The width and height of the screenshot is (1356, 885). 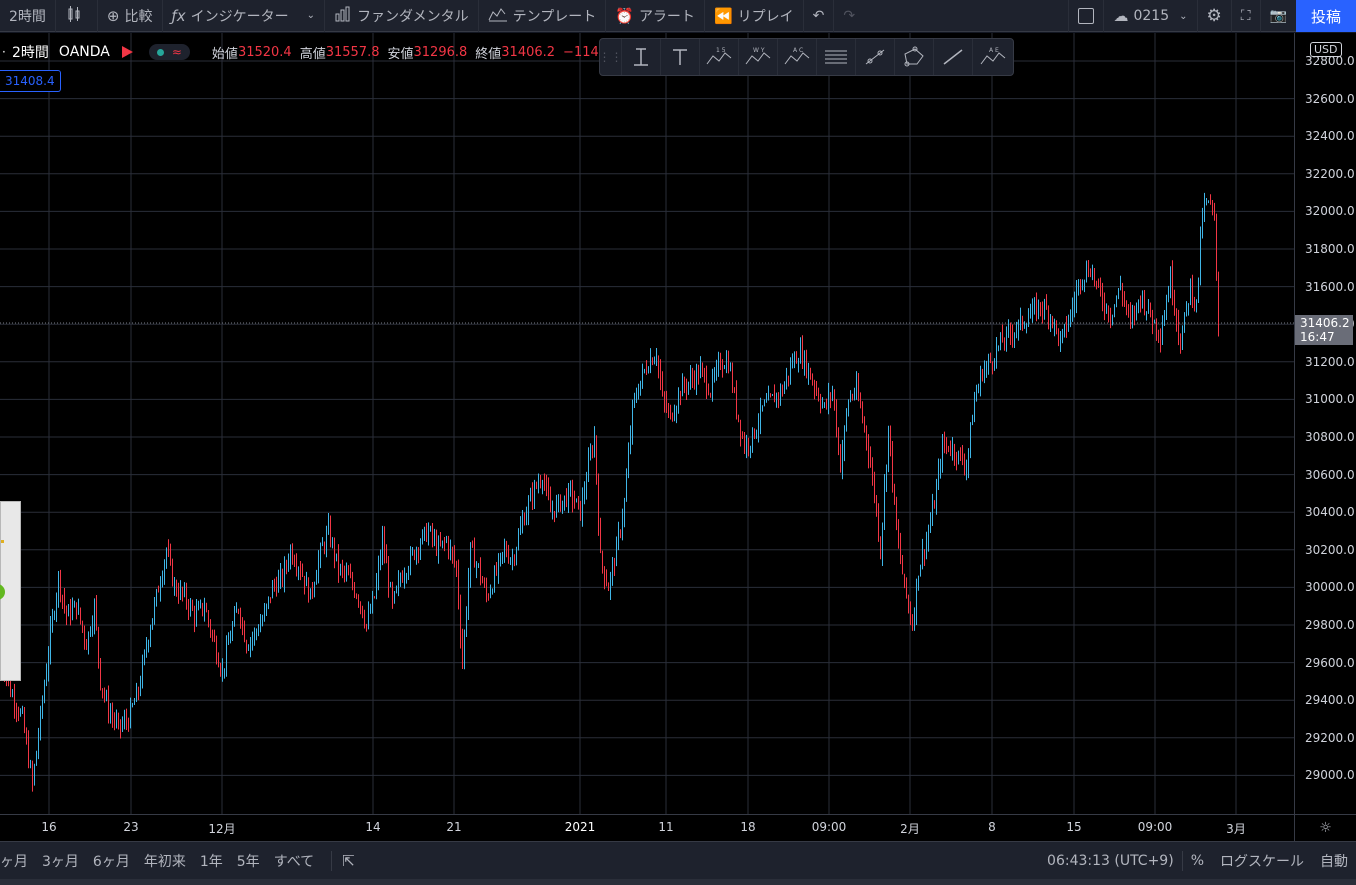 What do you see at coordinates (127, 52) in the screenshot?
I see `flag-icon` at bounding box center [127, 52].